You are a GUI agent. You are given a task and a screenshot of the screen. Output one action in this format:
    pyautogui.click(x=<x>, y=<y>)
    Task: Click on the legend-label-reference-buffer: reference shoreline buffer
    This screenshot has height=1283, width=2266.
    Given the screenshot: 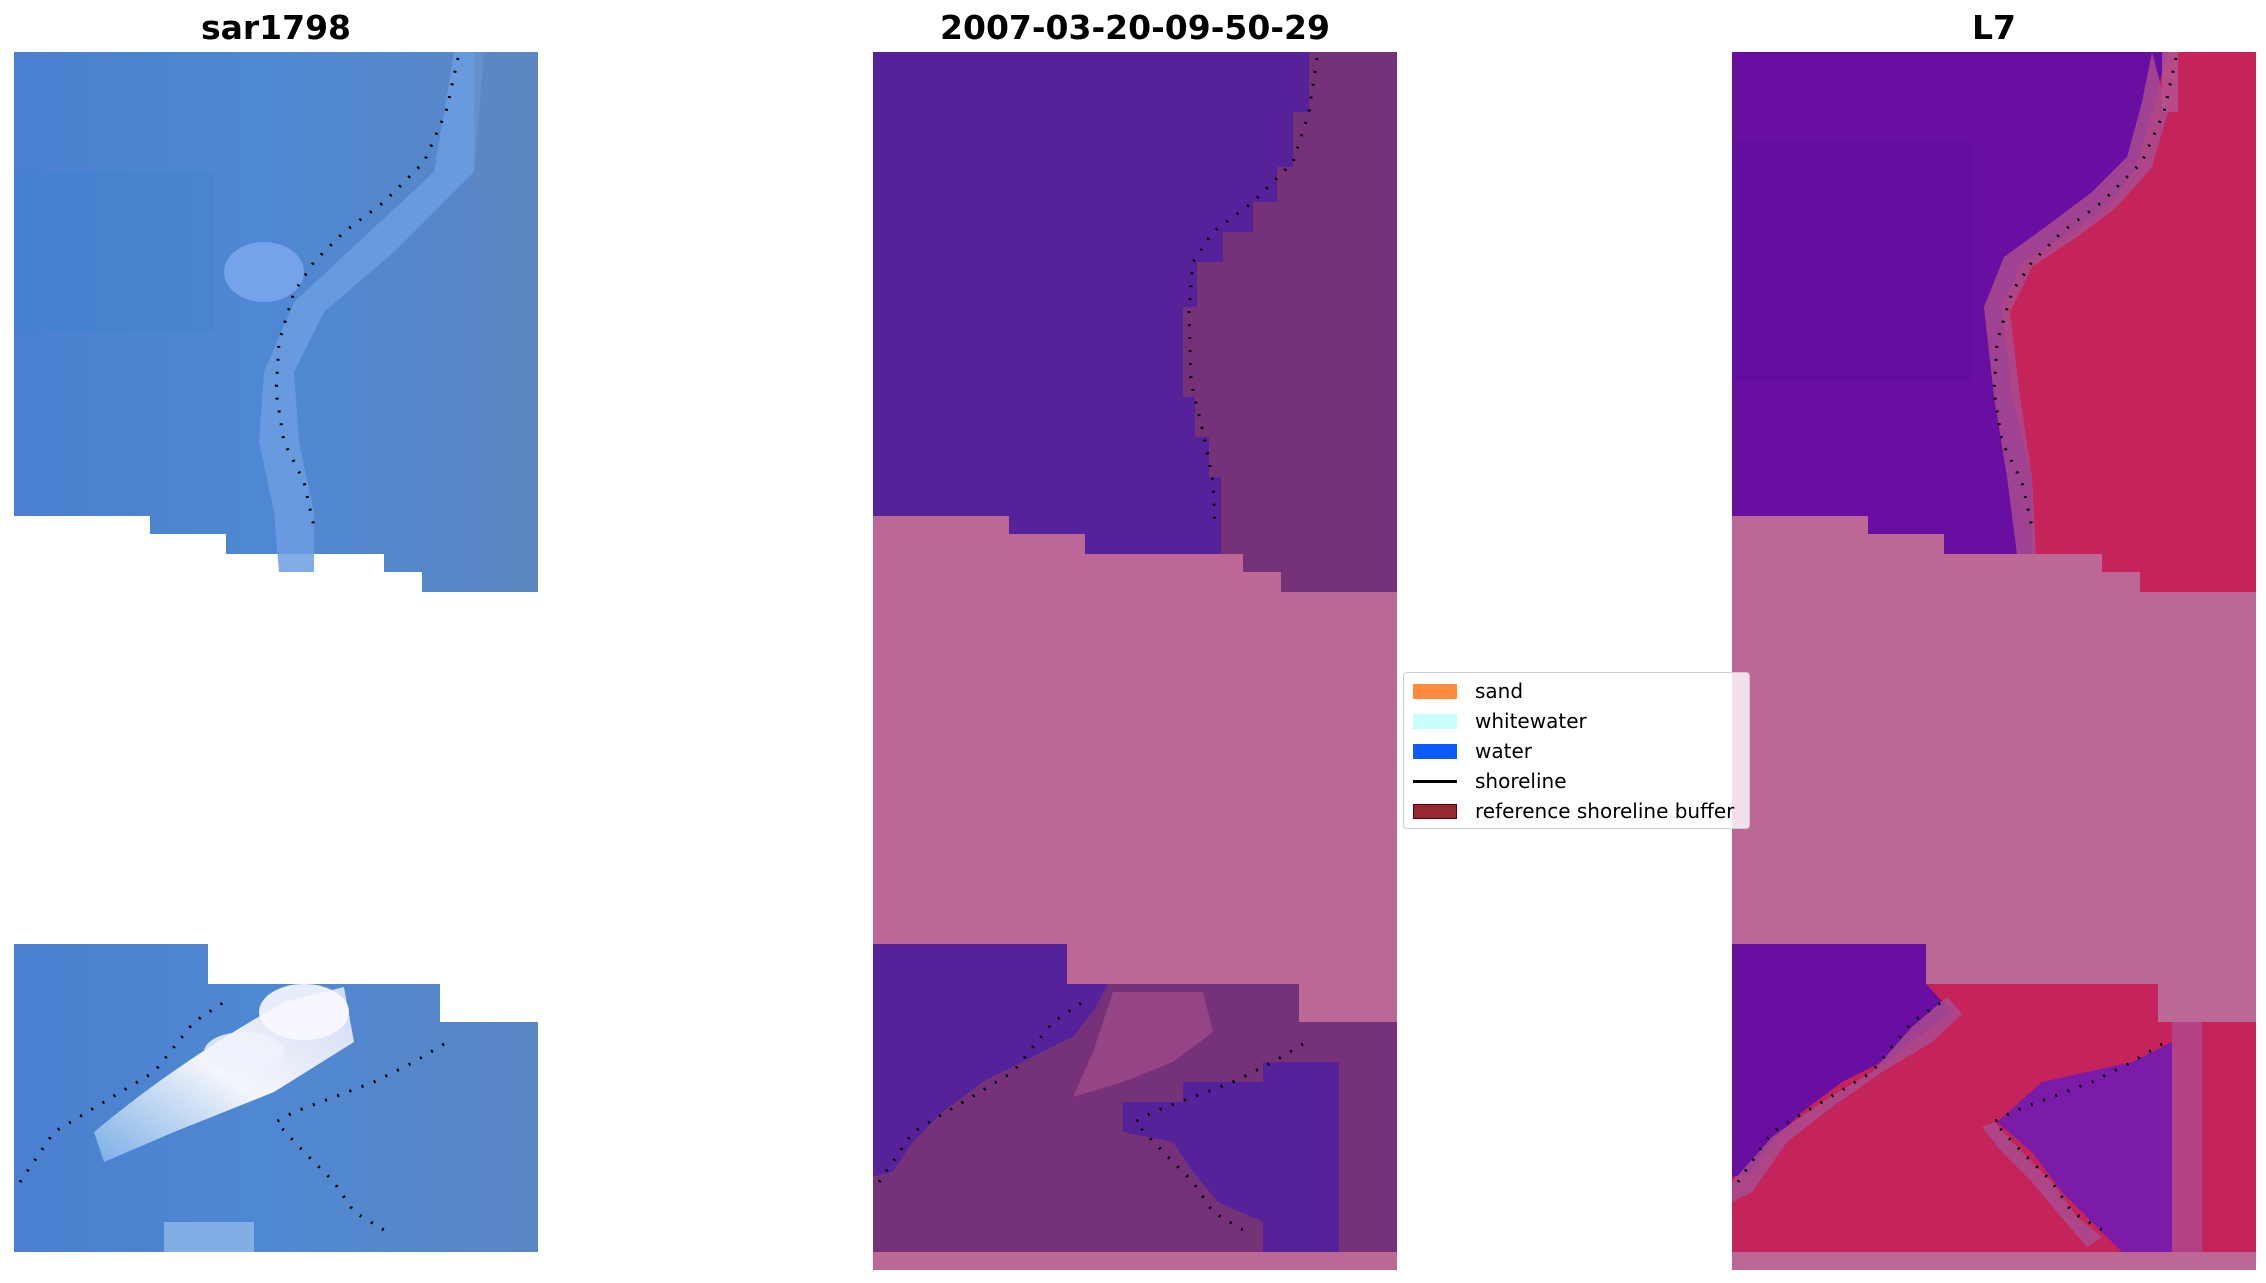 What is the action you would take?
    pyautogui.click(x=1605, y=811)
    